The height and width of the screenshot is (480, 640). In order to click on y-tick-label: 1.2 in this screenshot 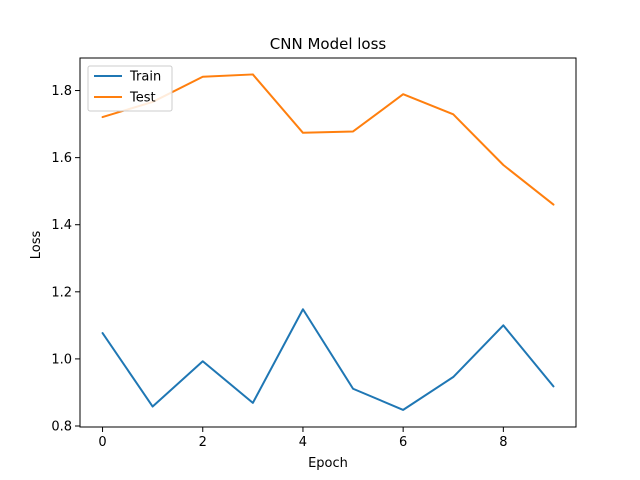, I will do `click(61, 292)`.